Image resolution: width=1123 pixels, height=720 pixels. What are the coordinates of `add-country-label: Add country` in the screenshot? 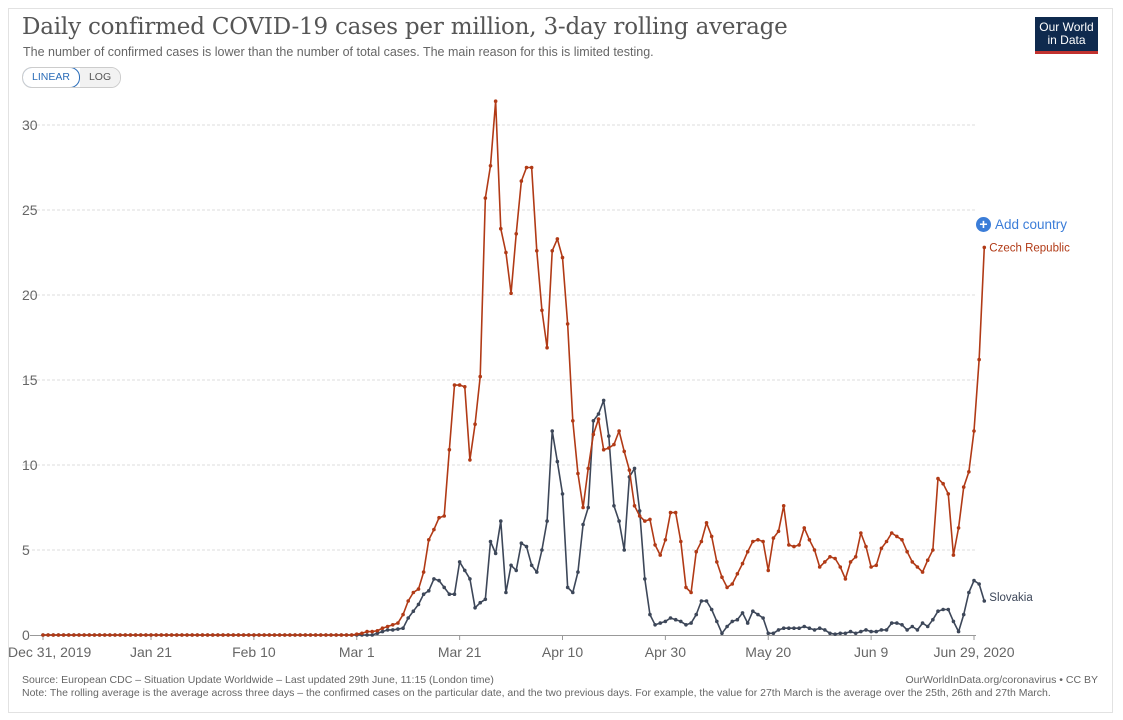 It's located at (1031, 224).